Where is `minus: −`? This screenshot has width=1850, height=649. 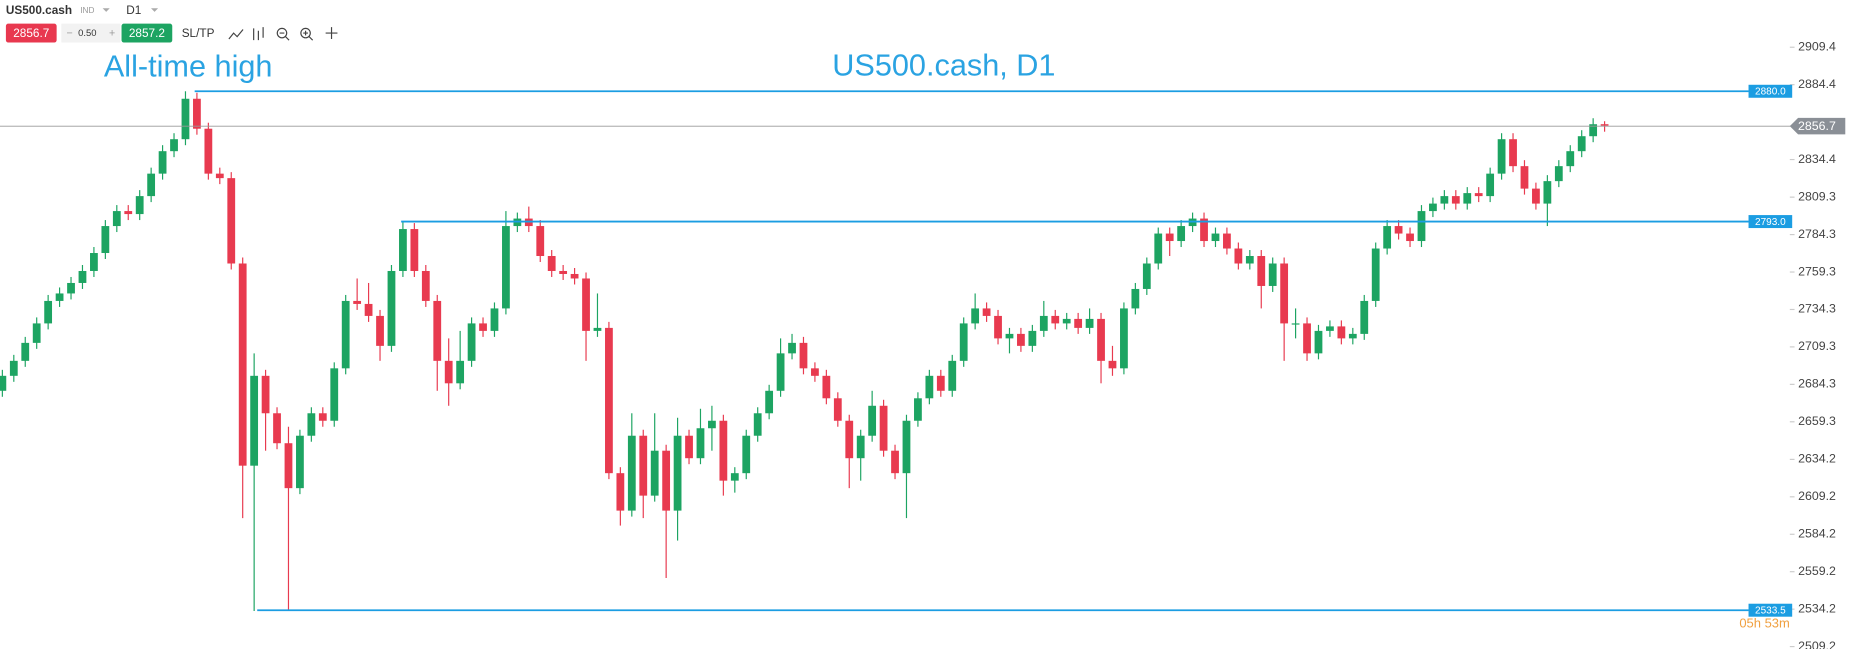
minus: − is located at coordinates (70, 33).